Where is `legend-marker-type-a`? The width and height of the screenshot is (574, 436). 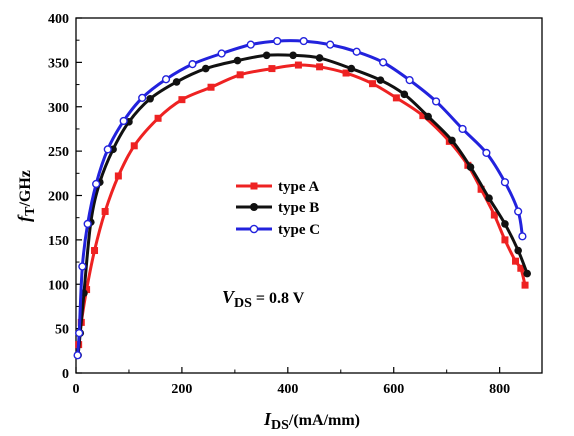 legend-marker-type-a is located at coordinates (254, 186).